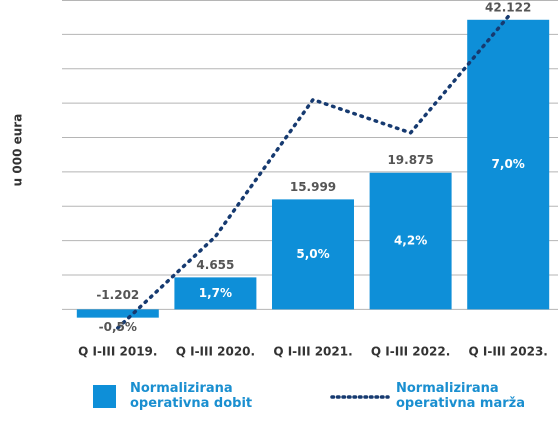 This screenshot has width=558, height=421. I want to click on line-value-label: -0,5%, so click(118, 327).